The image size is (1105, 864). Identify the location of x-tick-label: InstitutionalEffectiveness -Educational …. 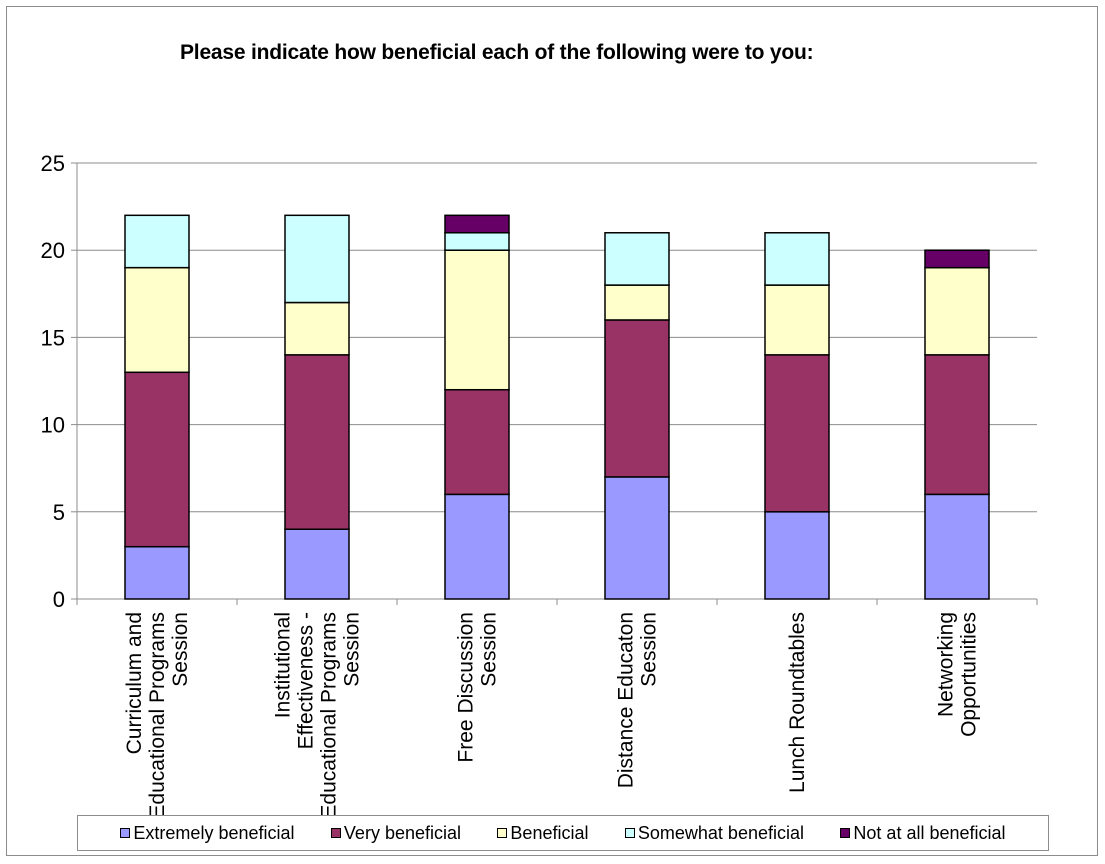
(318, 715).